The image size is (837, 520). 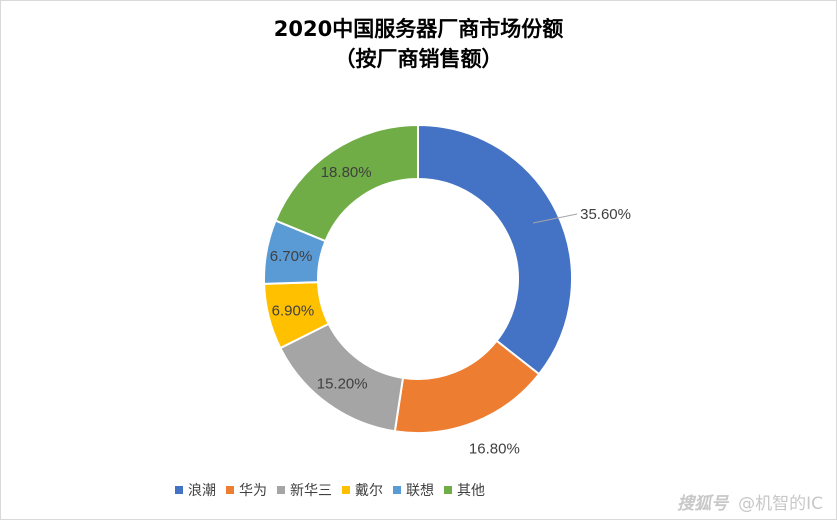 What do you see at coordinates (418, 59) in the screenshot?
I see `chart-title-line-2: （按厂商销售额）` at bounding box center [418, 59].